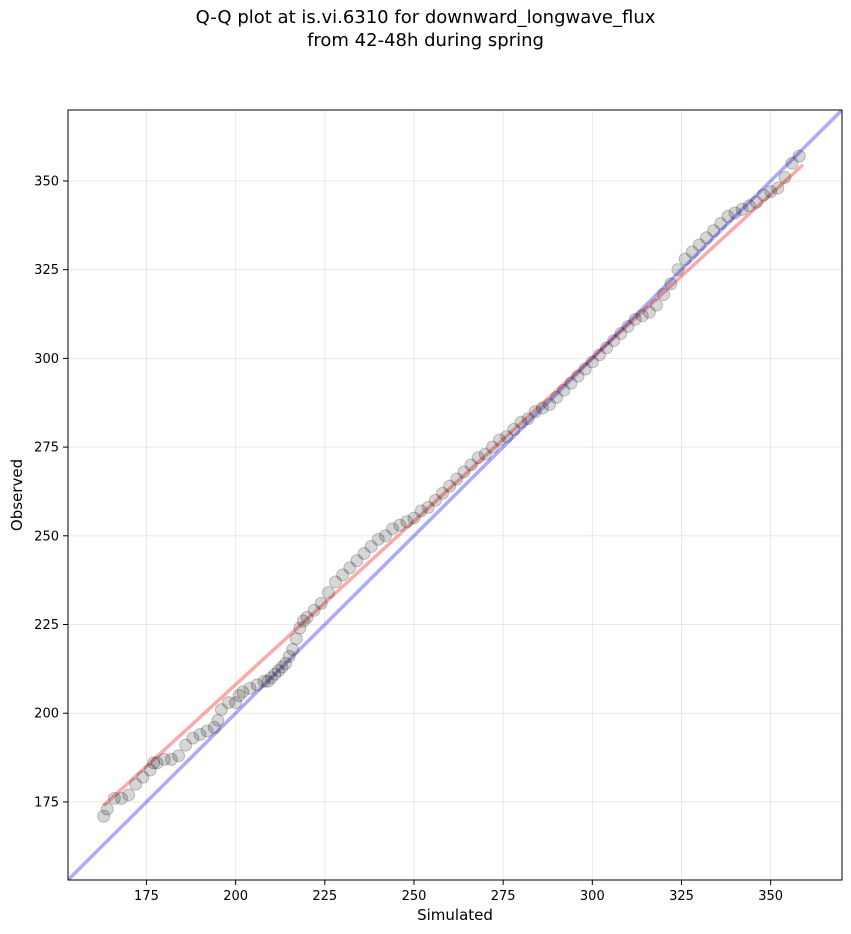 The width and height of the screenshot is (851, 934). Describe the element at coordinates (46, 625) in the screenshot. I see `y-tick-label: 225` at that location.